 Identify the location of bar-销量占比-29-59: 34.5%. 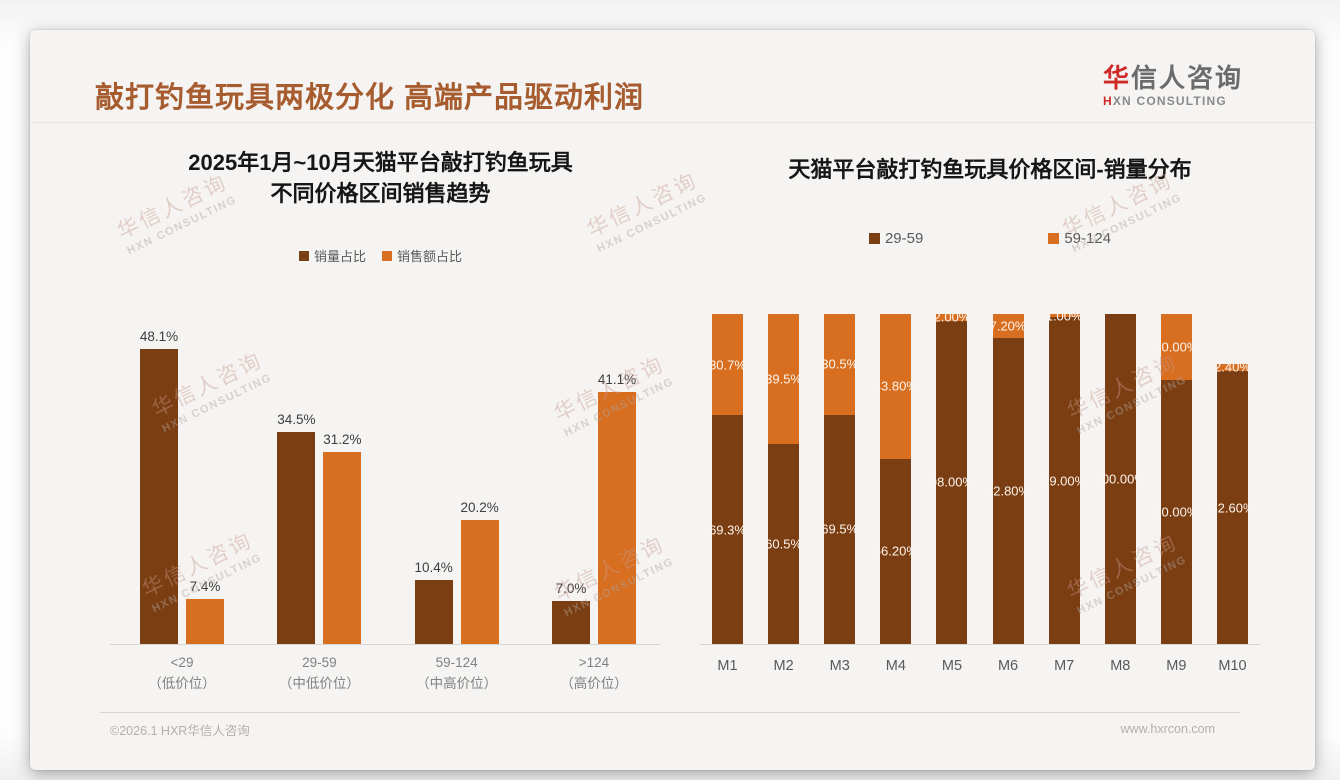
(296, 528).